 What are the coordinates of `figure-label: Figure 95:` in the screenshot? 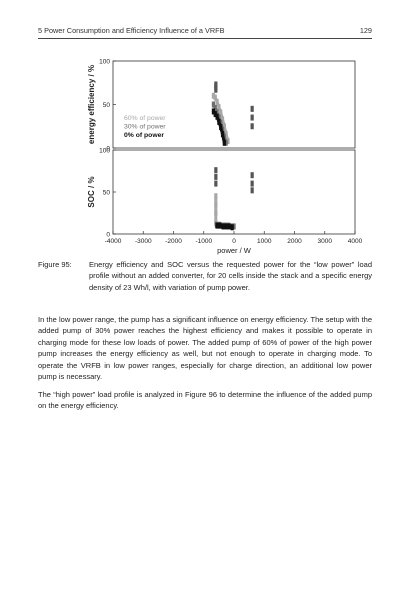 It's located at (55, 264).